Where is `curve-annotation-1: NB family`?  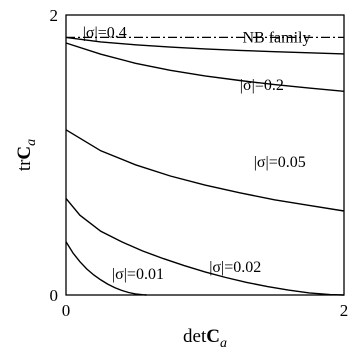
curve-annotation-1: NB family is located at coordinates (277, 37).